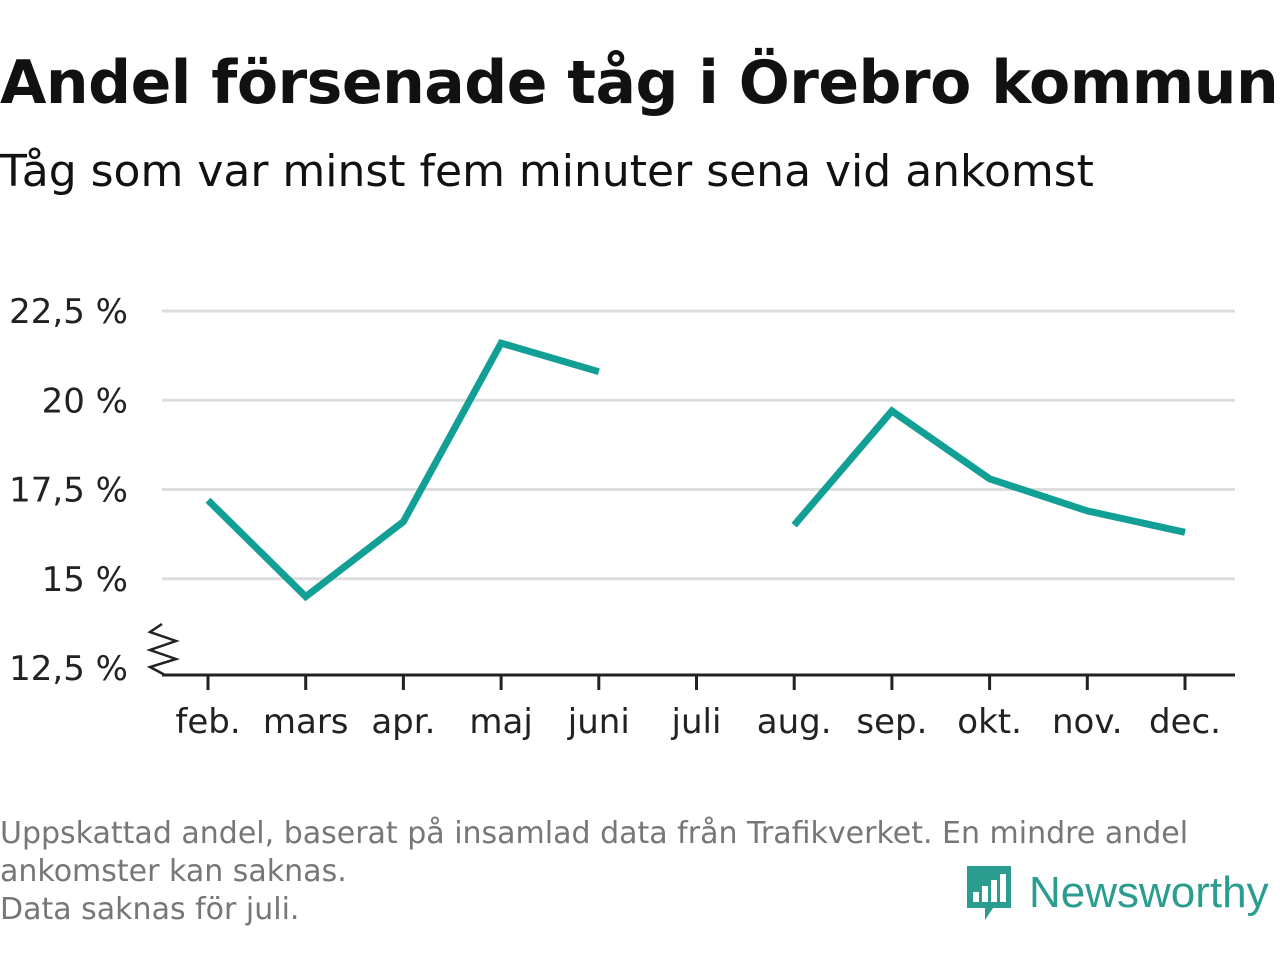 This screenshot has height=960, width=1280. I want to click on y-tick-label: 15 %, so click(85, 580).